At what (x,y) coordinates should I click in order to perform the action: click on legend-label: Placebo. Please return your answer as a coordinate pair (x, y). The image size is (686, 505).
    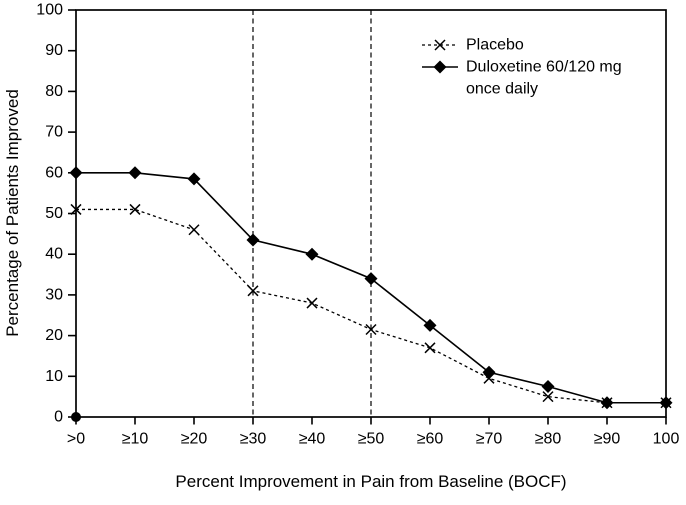
    Looking at the image, I should click on (495, 45).